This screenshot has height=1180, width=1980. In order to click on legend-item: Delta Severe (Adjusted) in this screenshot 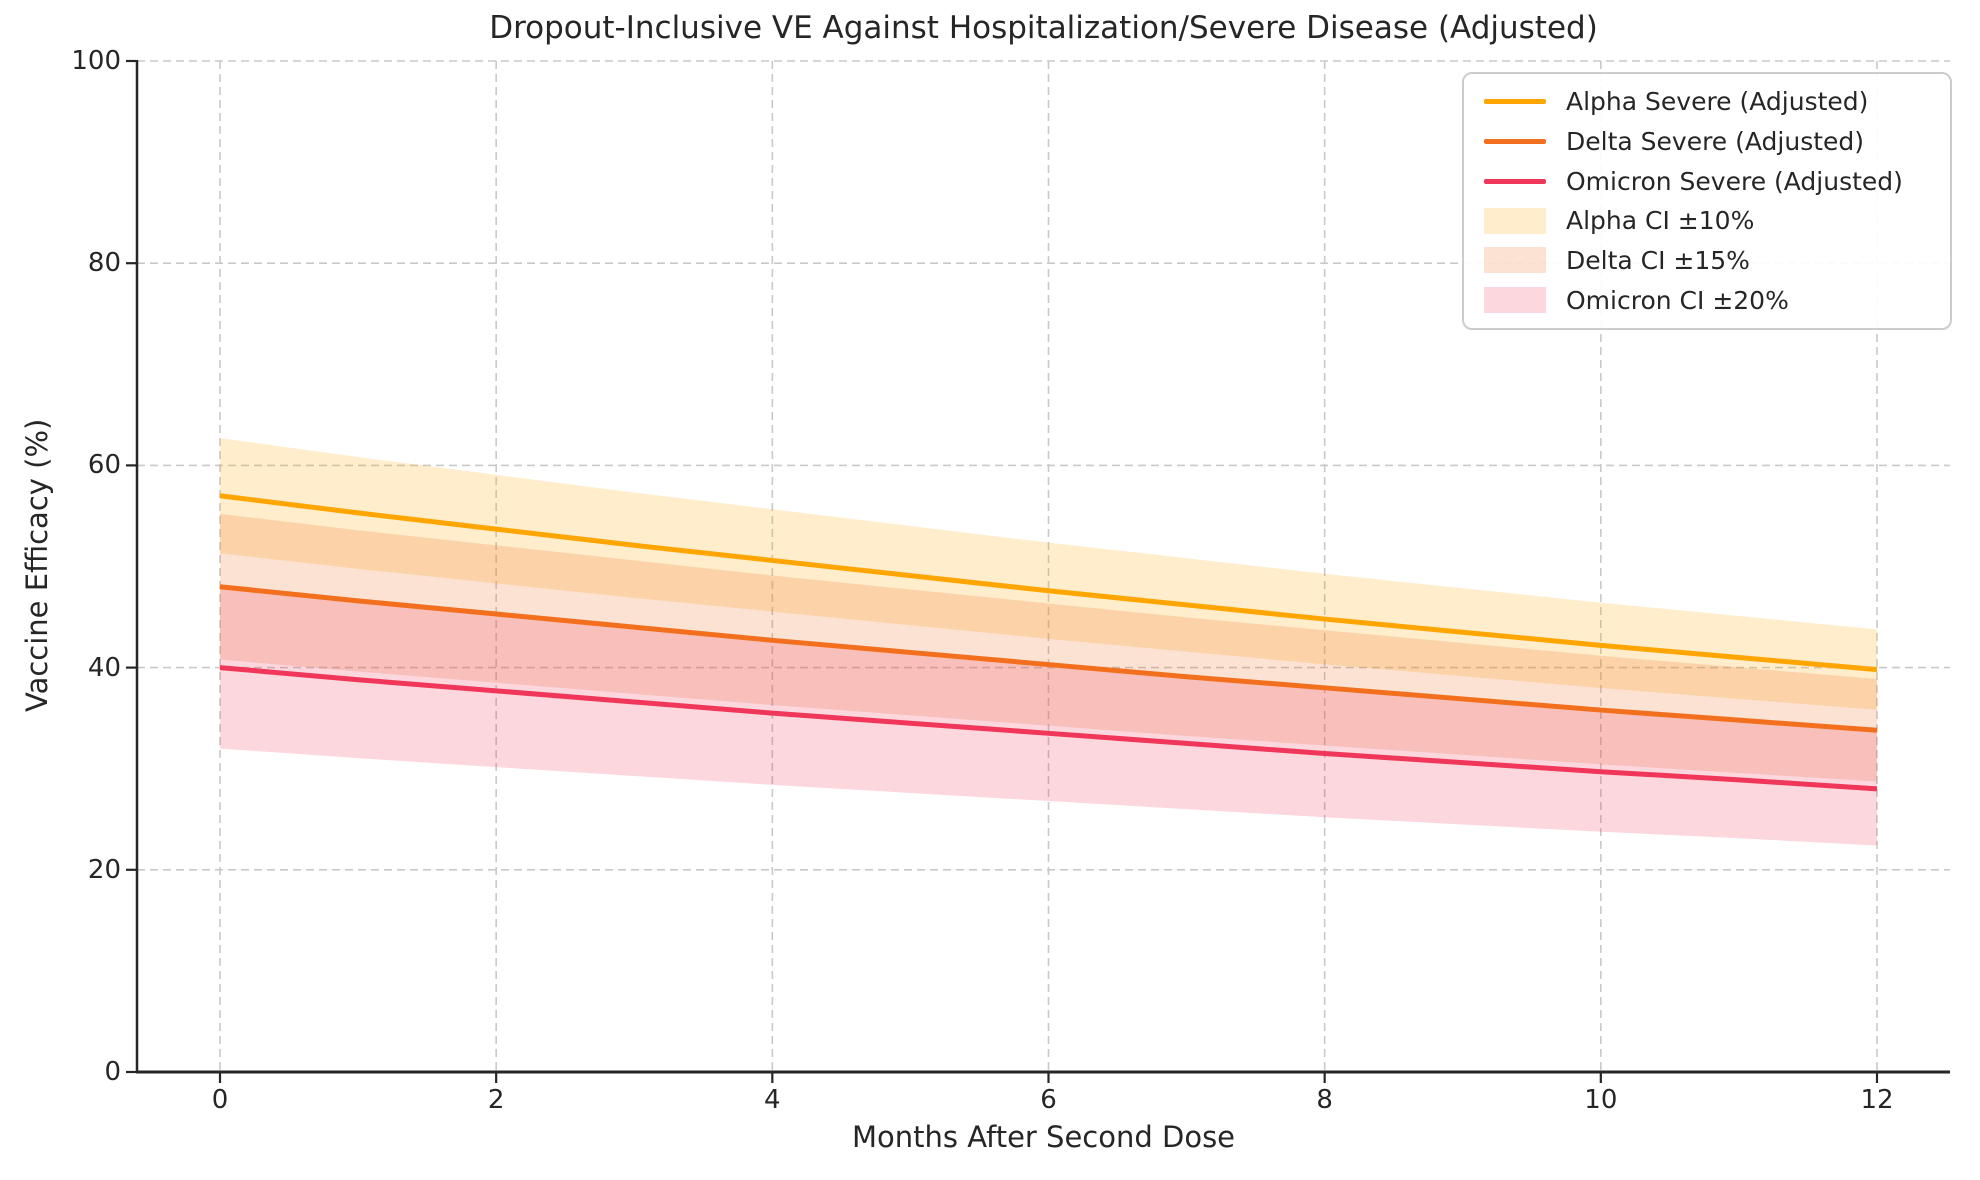, I will do `click(1707, 141)`.